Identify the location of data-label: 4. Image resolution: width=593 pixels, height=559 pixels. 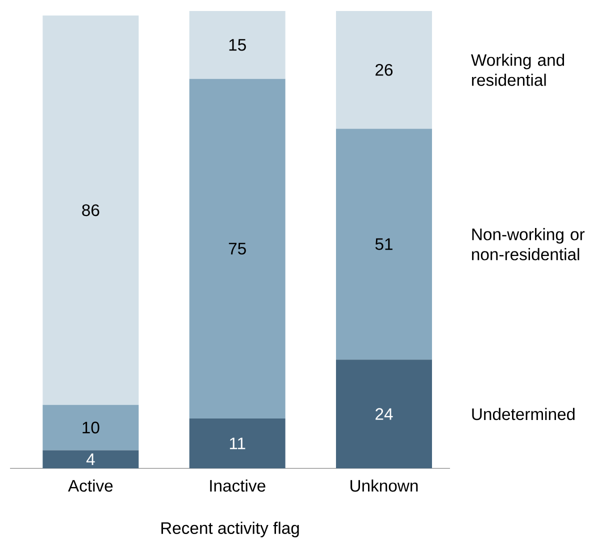
(90, 459).